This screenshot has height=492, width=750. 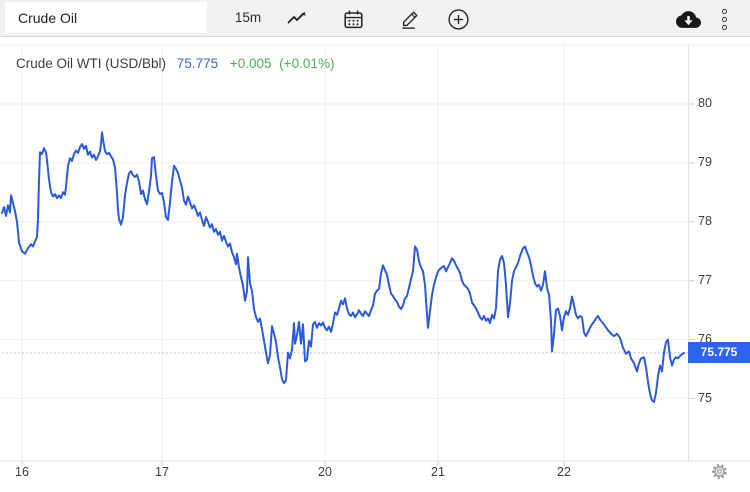 I want to click on draw-button, so click(x=410, y=19).